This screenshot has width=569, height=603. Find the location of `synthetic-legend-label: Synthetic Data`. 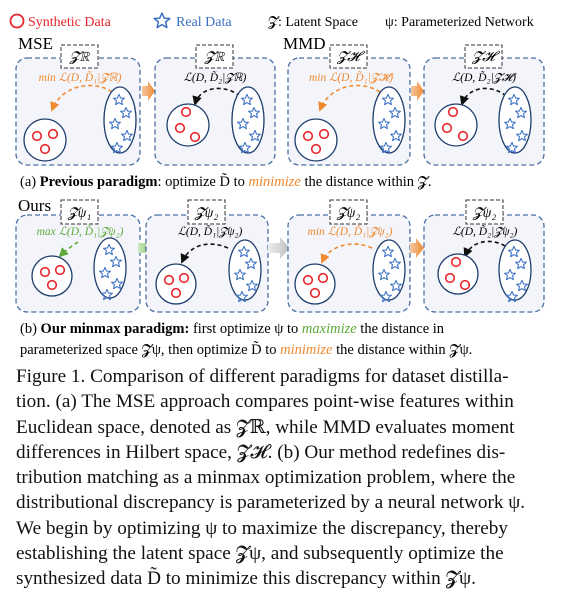

synthetic-legend-label: Synthetic Data is located at coordinates (70, 22).